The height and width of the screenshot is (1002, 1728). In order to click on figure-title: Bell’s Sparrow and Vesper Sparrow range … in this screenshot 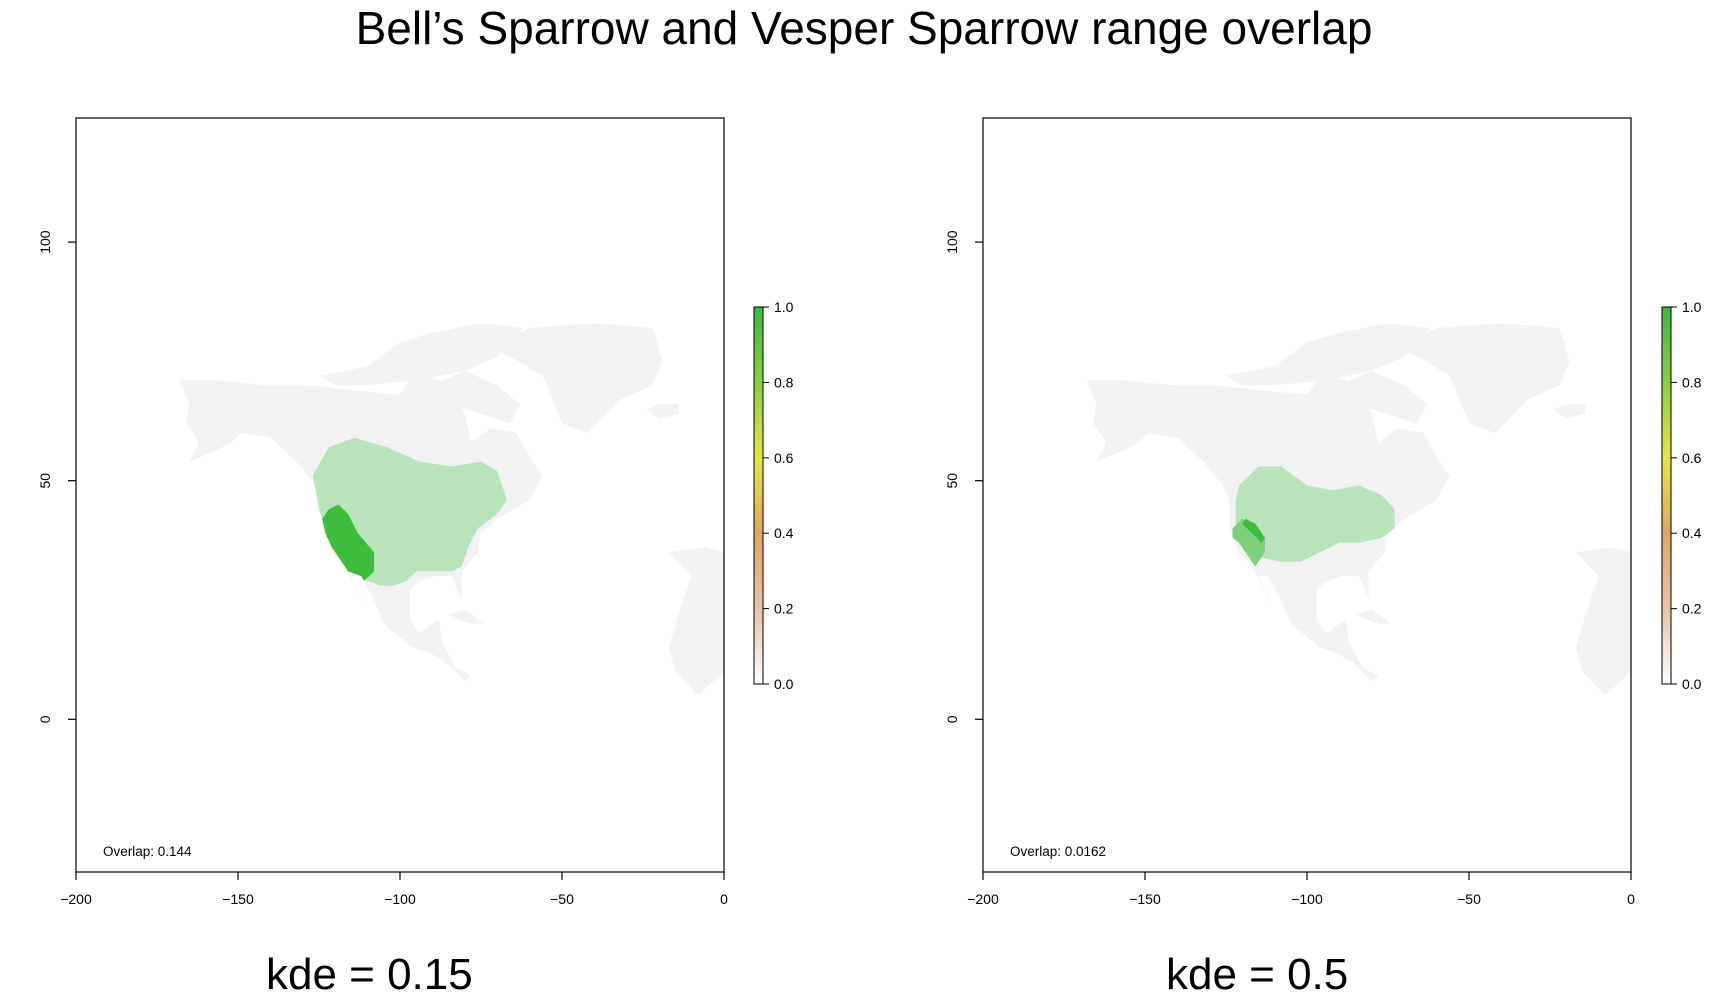, I will do `click(864, 28)`.